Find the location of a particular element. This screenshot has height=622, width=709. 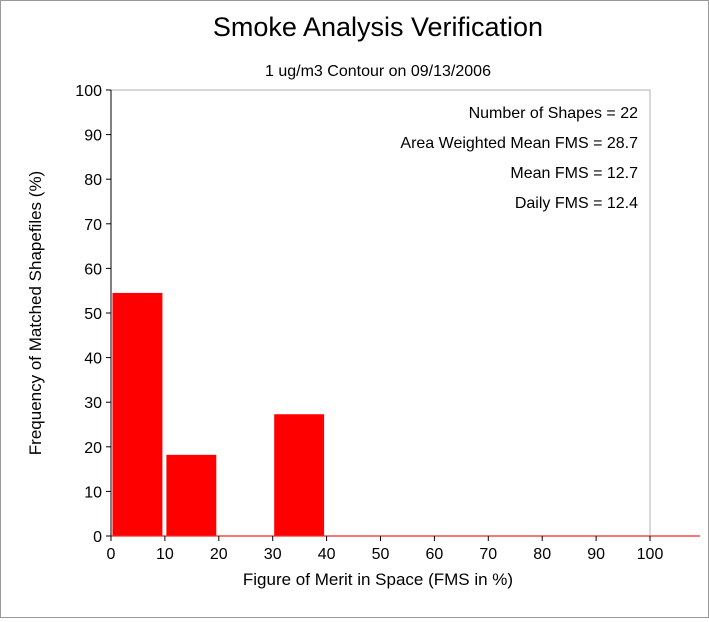

x-tick-label: 60 is located at coordinates (435, 554).